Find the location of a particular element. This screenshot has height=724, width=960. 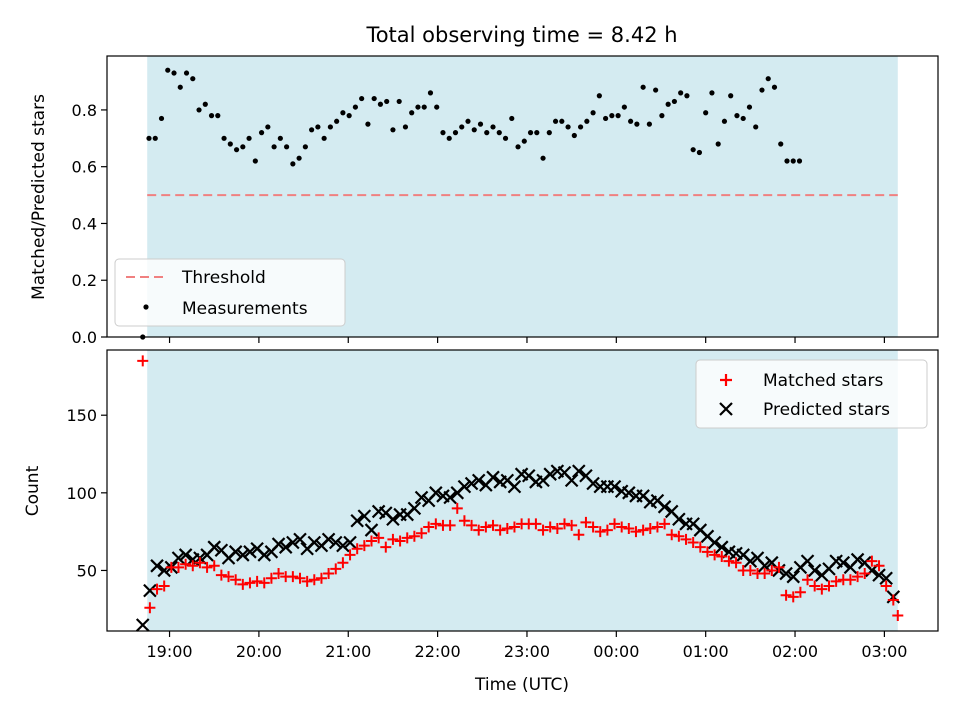

top-y-tick-label: 0.8 is located at coordinates (84, 110).